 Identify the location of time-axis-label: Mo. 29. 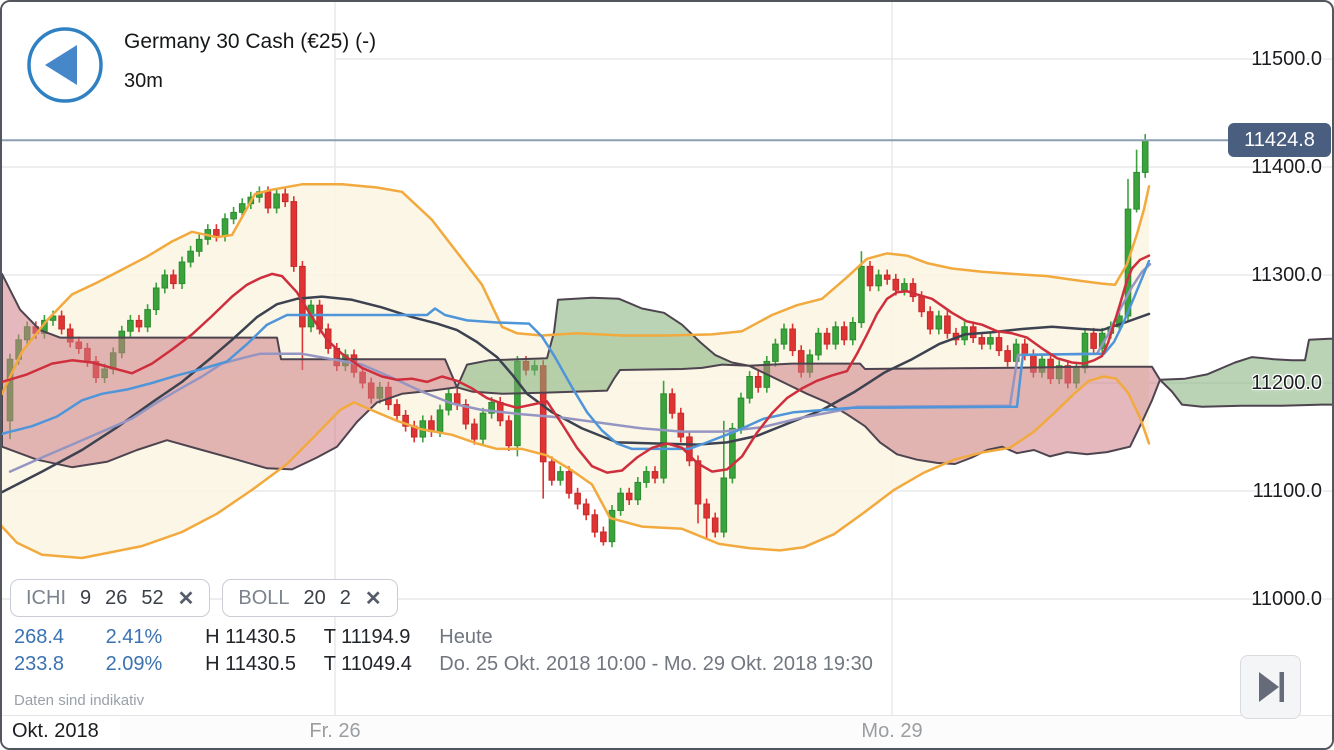
(892, 731).